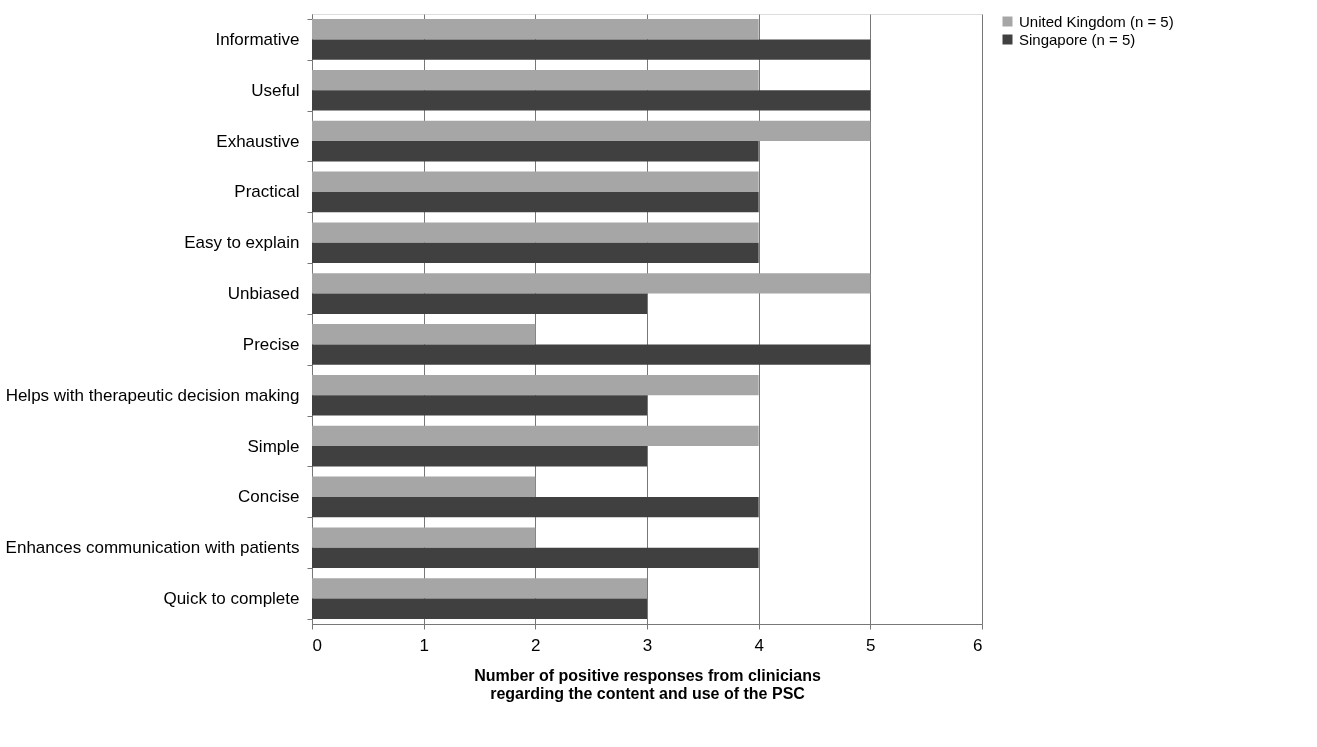 This screenshot has height=747, width=1317. I want to click on x-tick-label: 6, so click(978, 645).